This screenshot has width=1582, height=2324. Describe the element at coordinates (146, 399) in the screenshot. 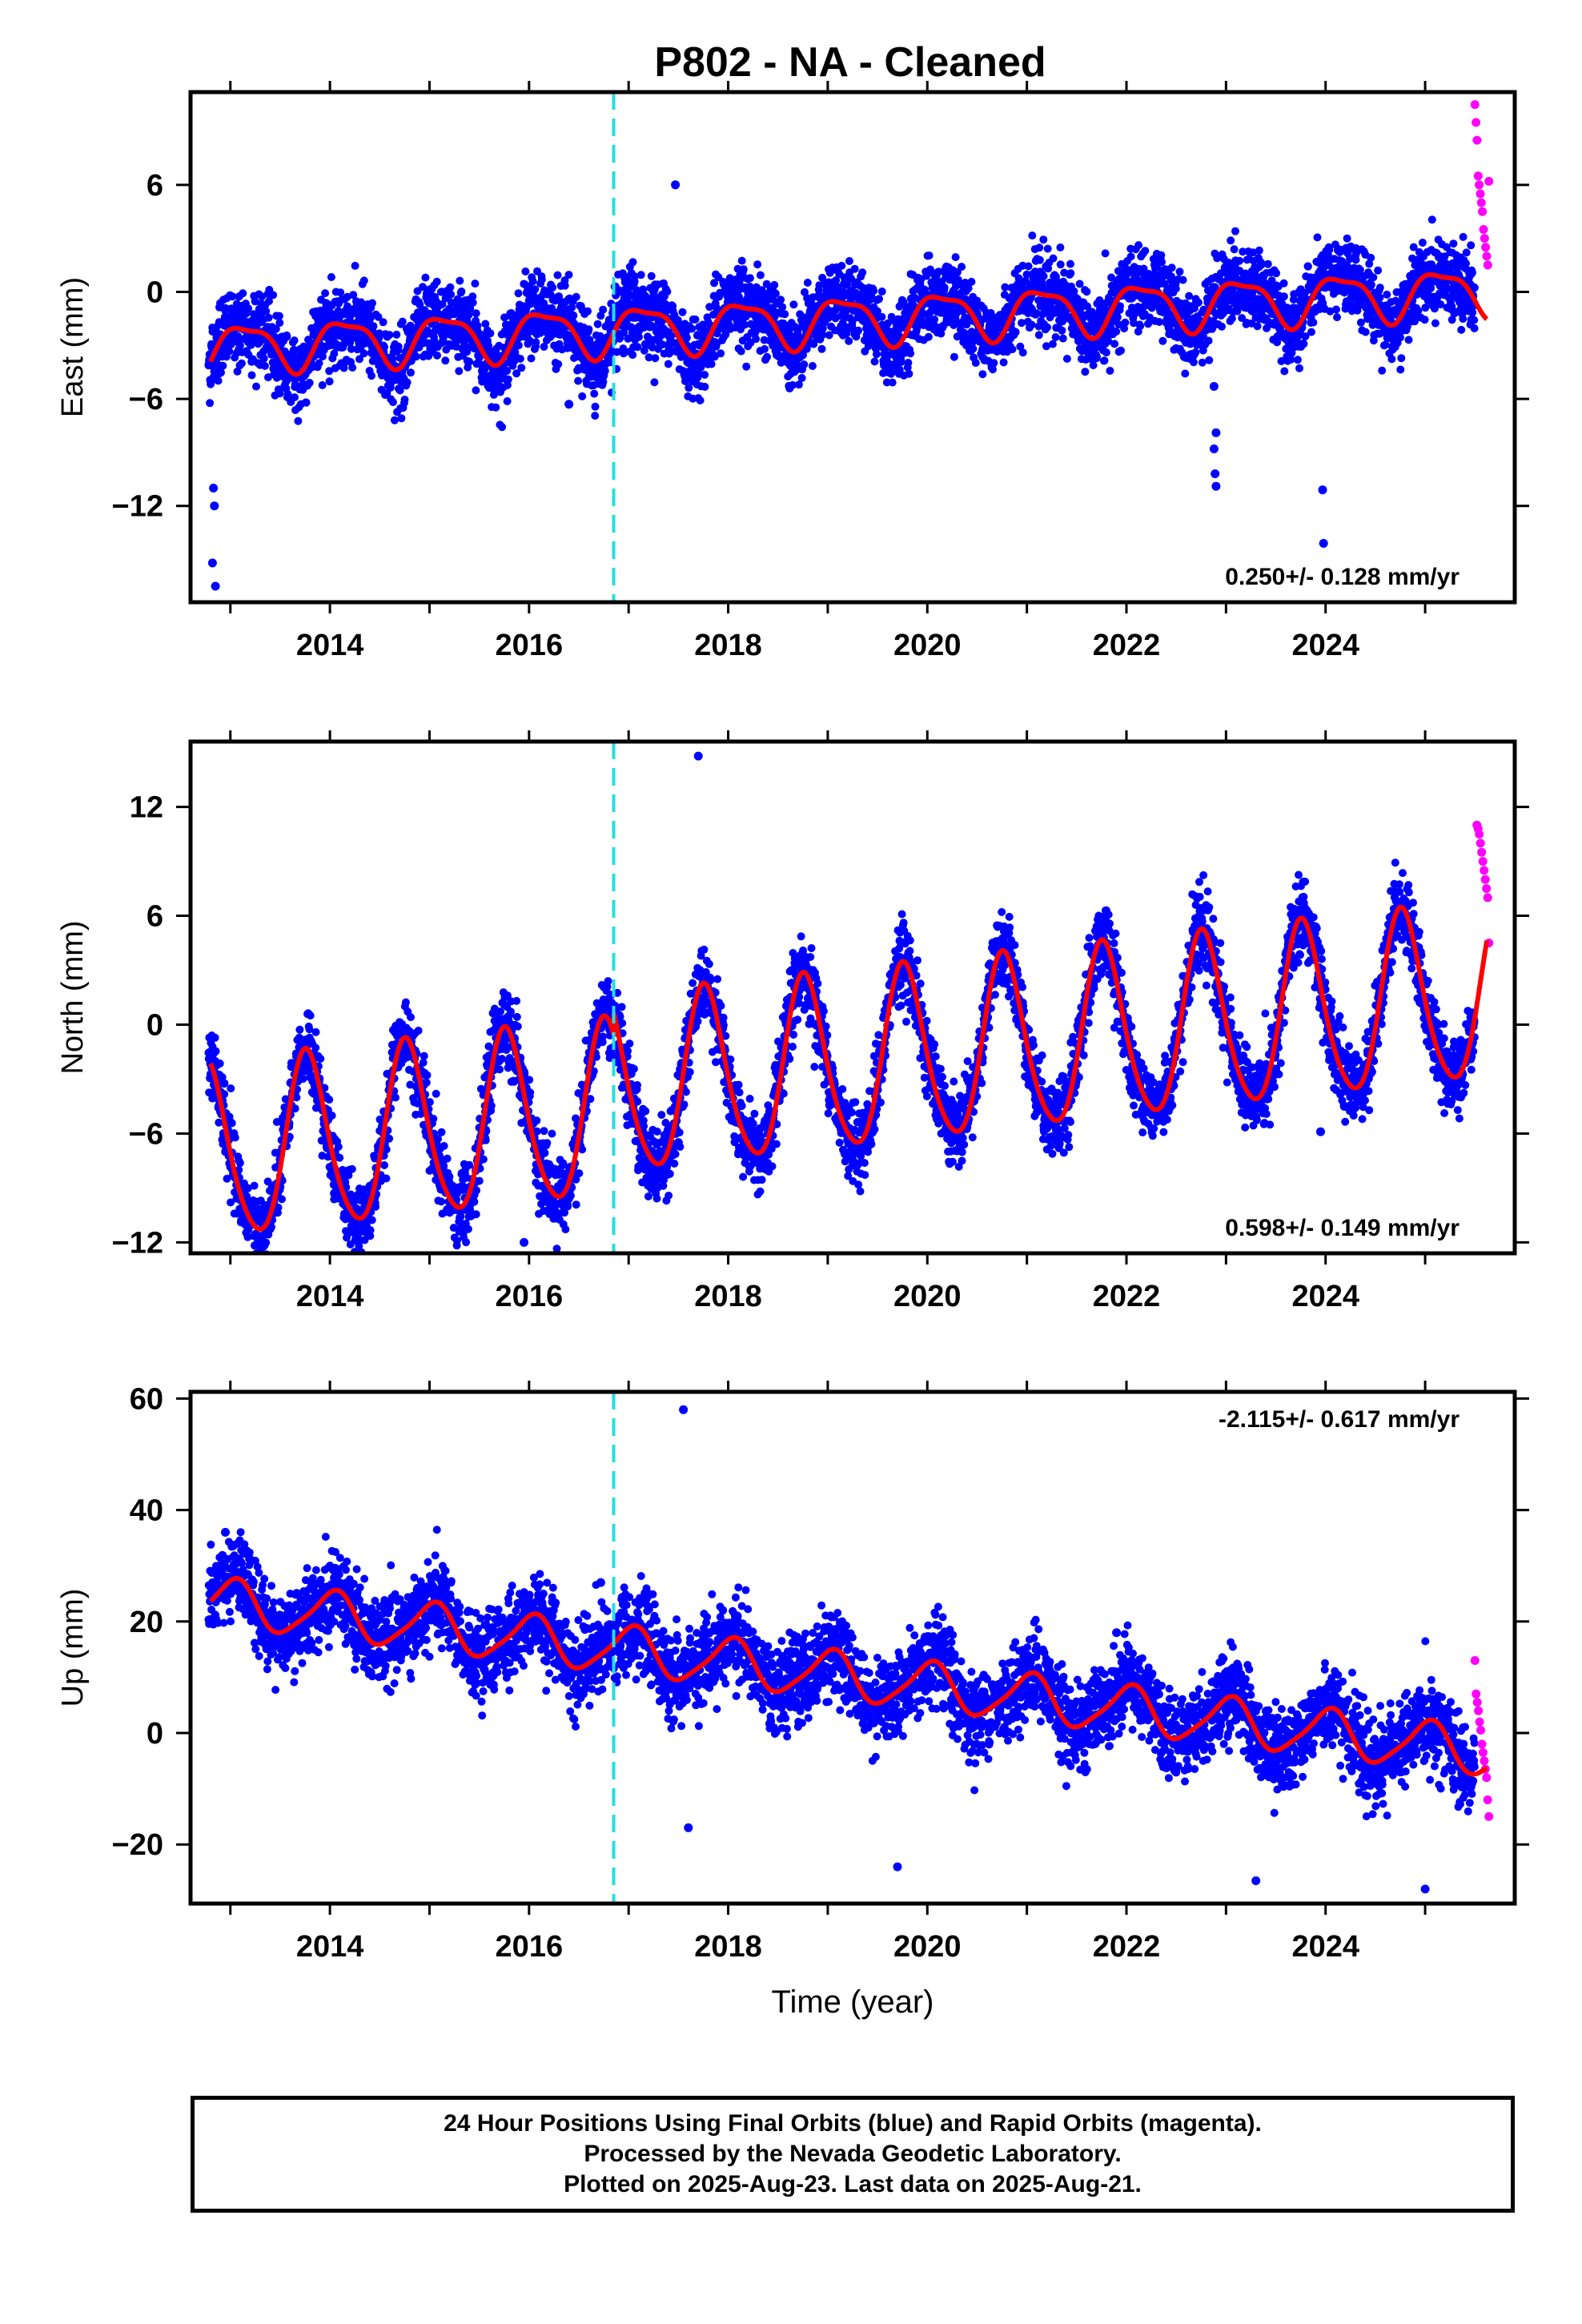

I see `east-y-tick-label: −6` at that location.